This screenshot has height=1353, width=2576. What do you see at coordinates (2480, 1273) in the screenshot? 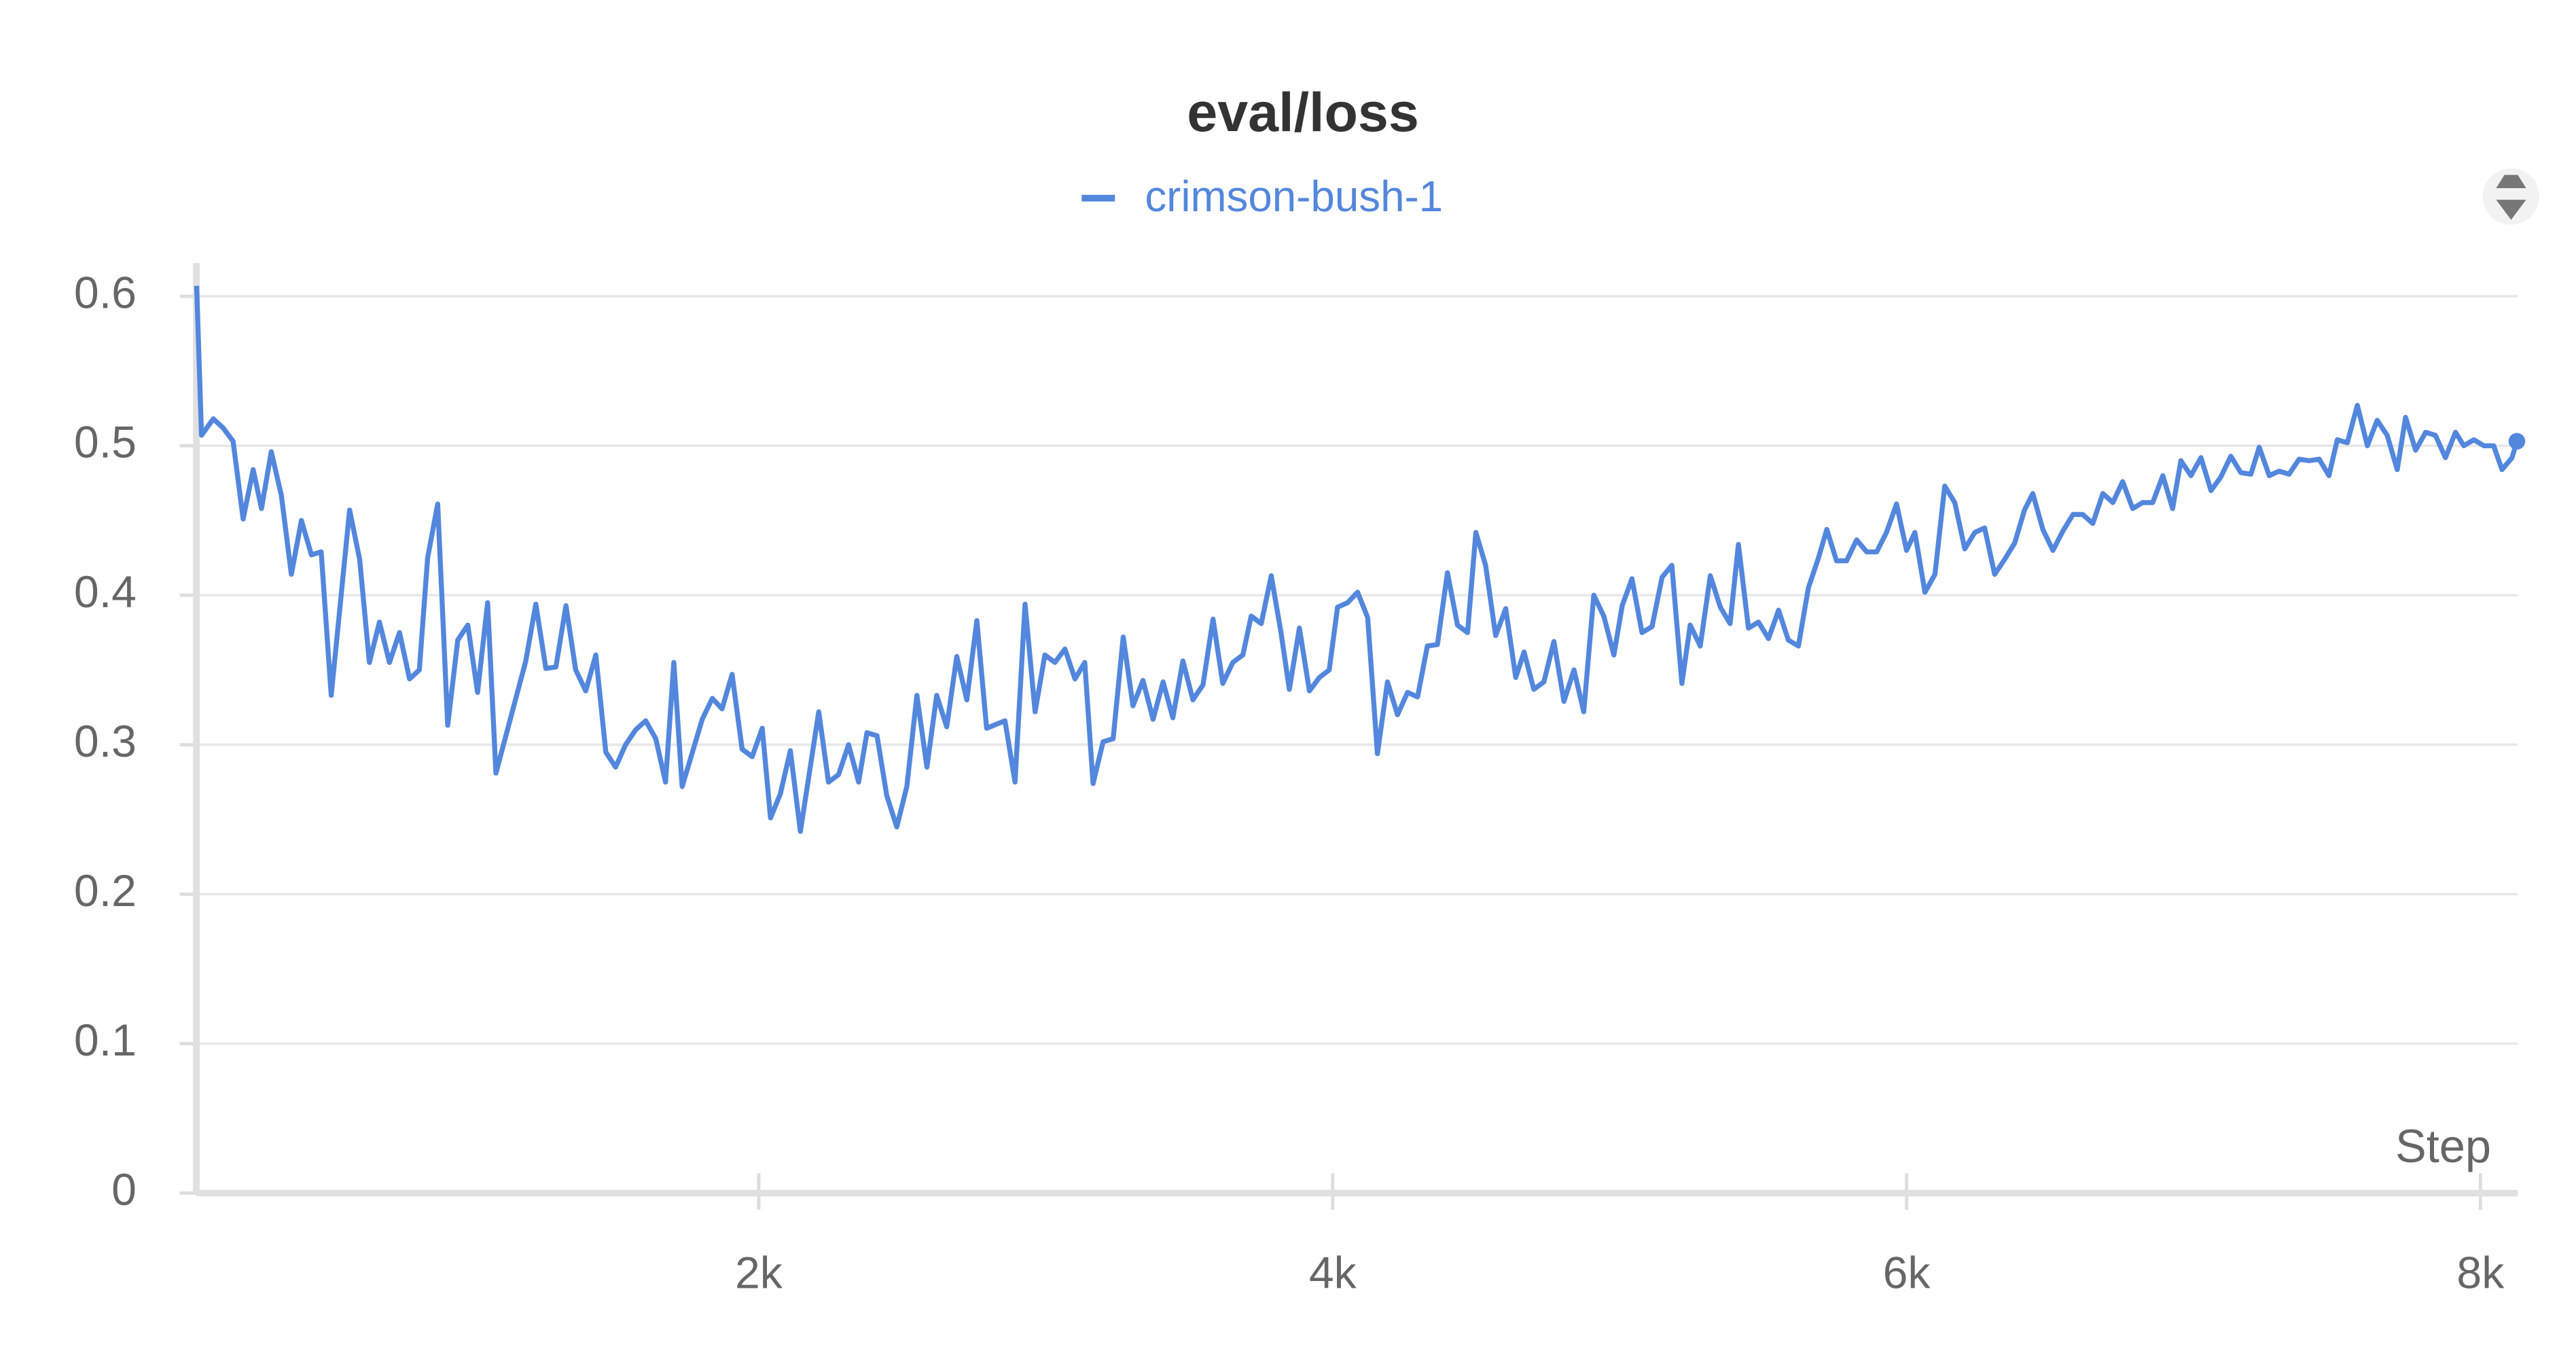
I see `x-tick-label: 8k` at bounding box center [2480, 1273].